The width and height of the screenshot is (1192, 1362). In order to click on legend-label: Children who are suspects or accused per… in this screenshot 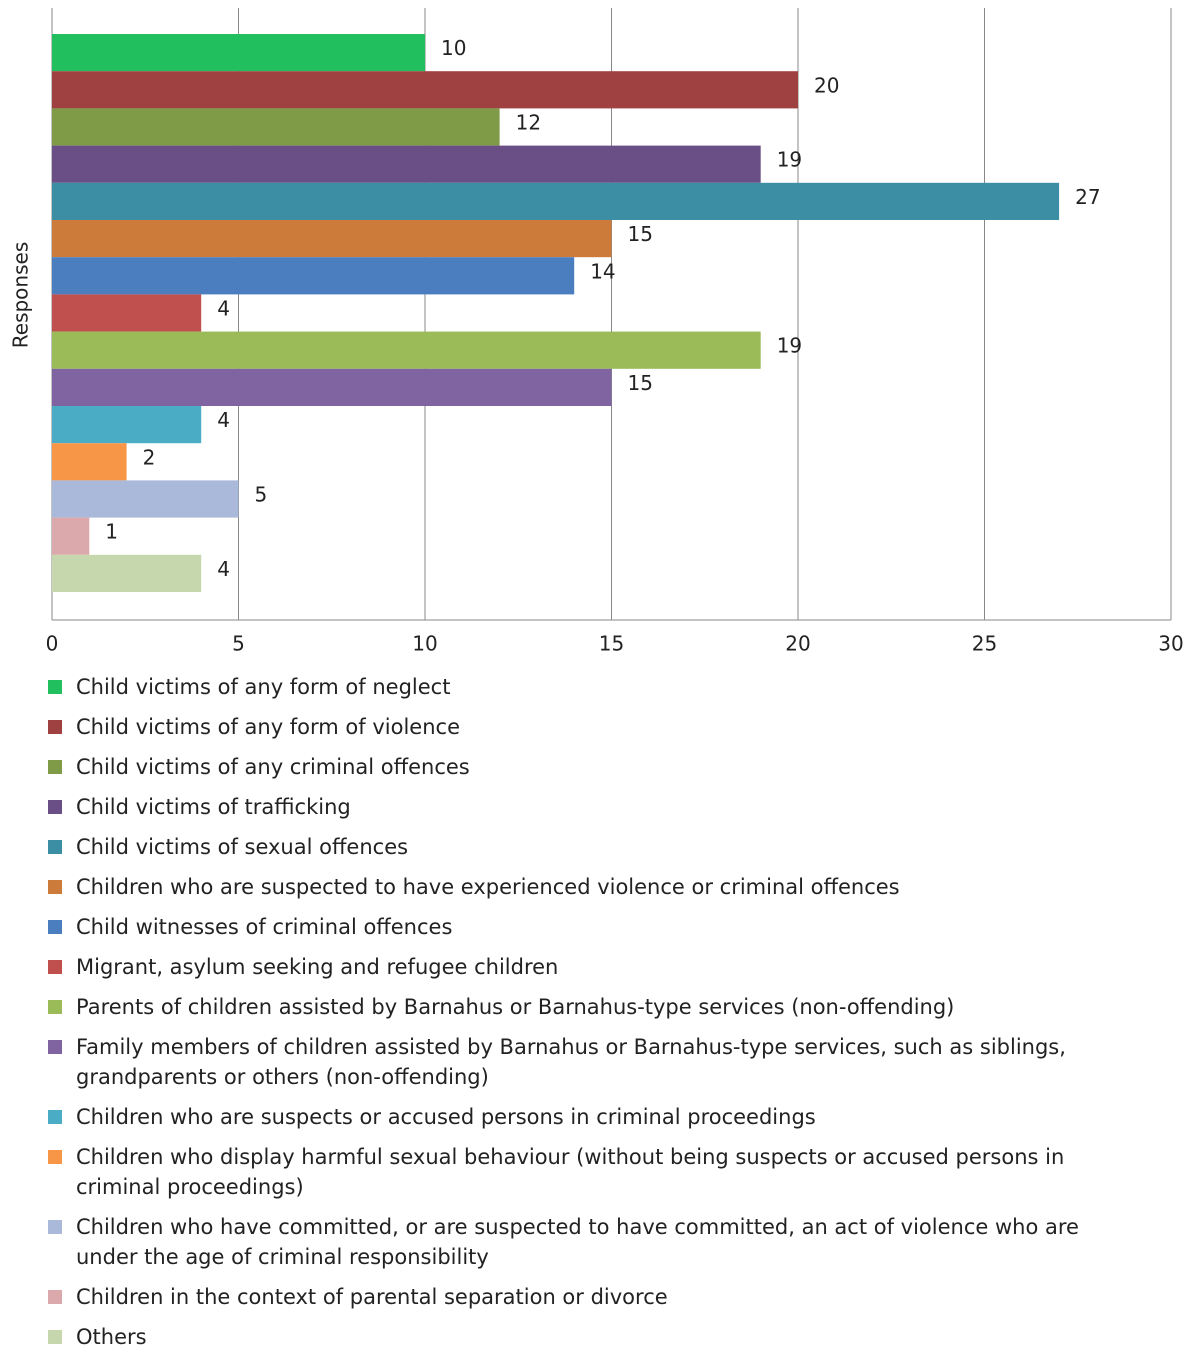, I will do `click(446, 1117)`.